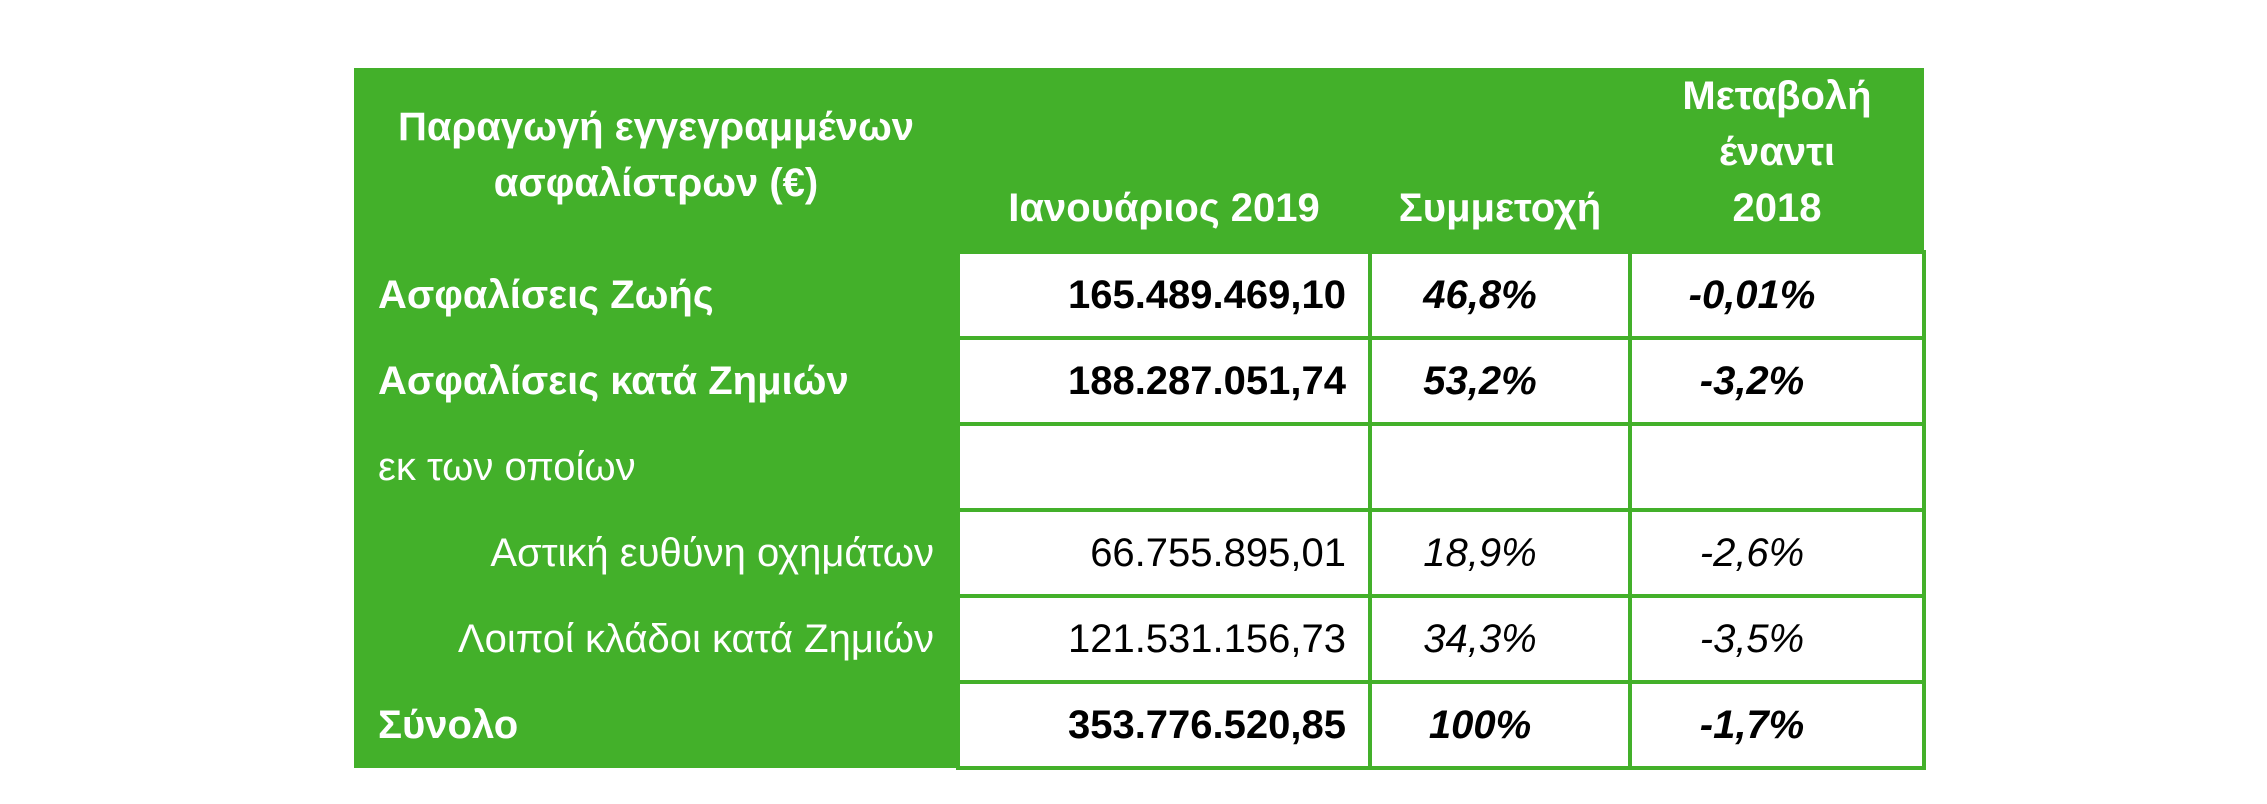 This screenshot has width=2267, height=804. What do you see at coordinates (1777, 639) in the screenshot?
I see `row-change: -3,5%` at bounding box center [1777, 639].